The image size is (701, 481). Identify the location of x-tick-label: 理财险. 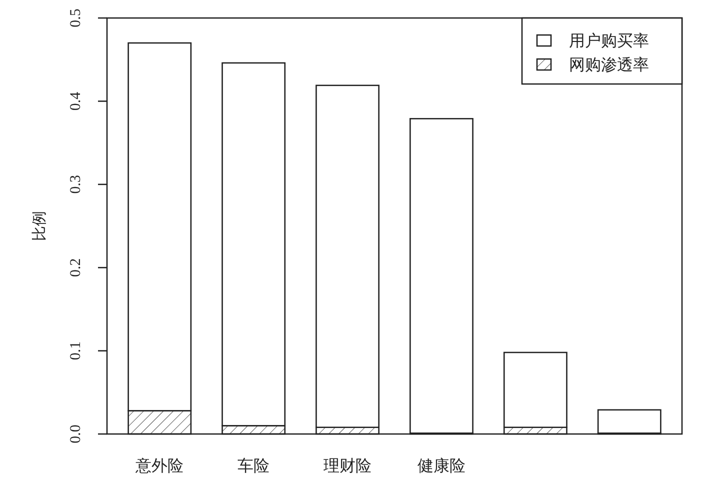
(348, 466).